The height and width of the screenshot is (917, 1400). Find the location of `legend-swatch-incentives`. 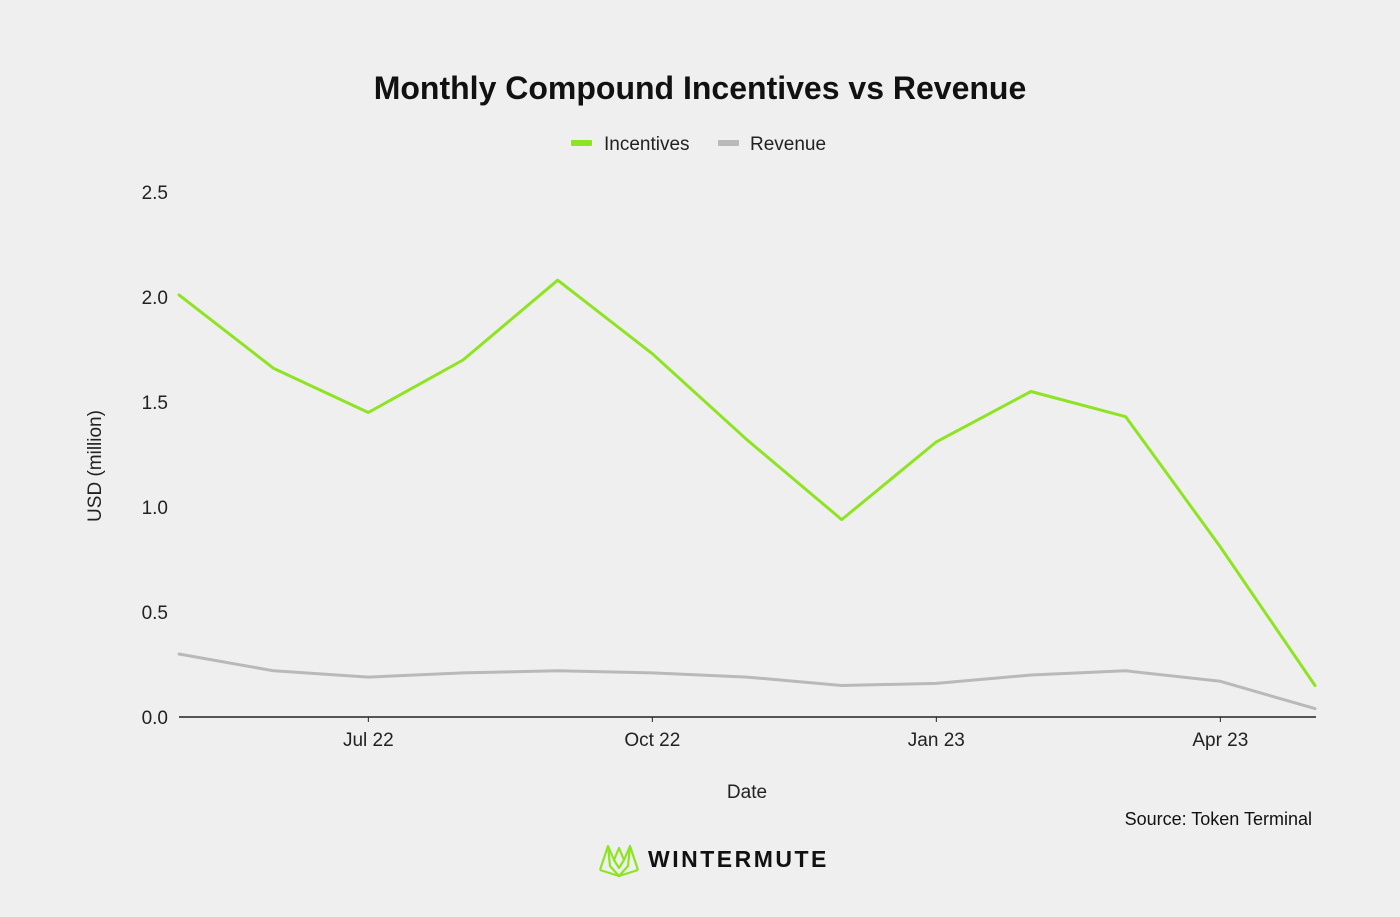

legend-swatch-incentives is located at coordinates (581, 143).